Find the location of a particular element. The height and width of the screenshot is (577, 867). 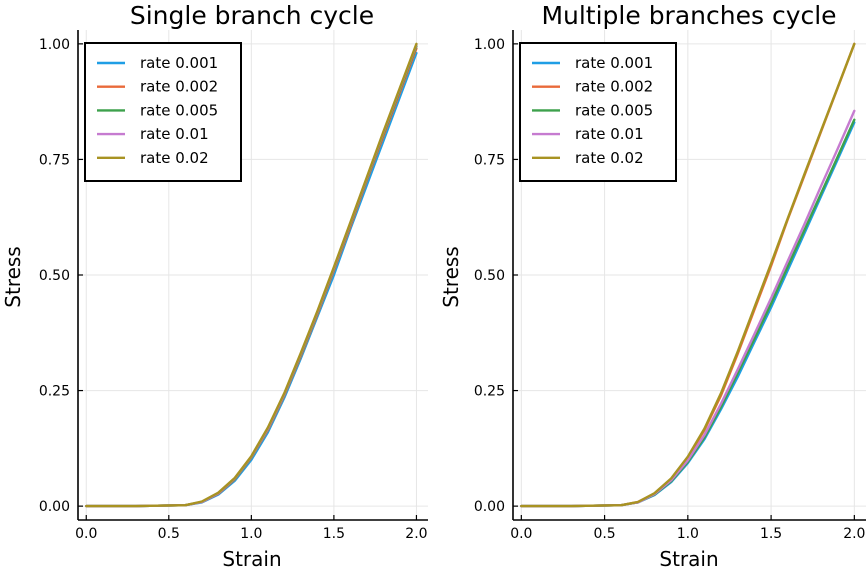

chart-title: Single branch cycle is located at coordinates (252, 15).